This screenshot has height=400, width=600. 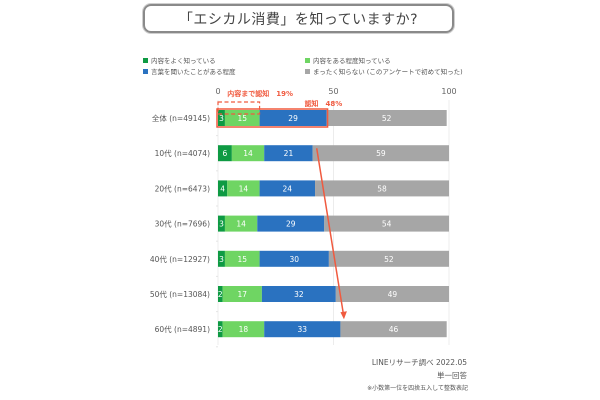 I want to click on category-label: 40代 (n=12927), so click(x=180, y=259).